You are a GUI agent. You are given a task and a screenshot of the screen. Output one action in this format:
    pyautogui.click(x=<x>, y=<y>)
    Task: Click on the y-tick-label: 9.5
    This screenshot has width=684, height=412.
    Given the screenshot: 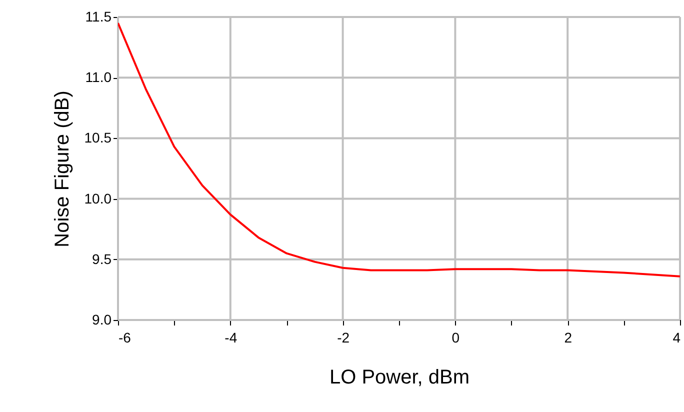 What is the action you would take?
    pyautogui.click(x=102, y=258)
    